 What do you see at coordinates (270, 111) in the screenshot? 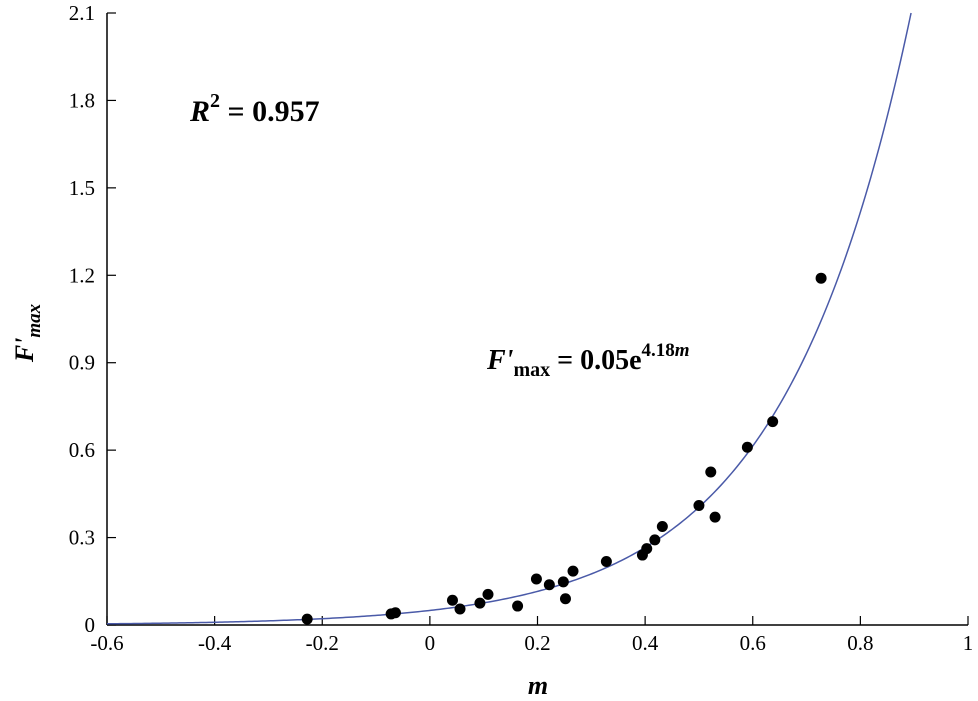
I see `r-squared-value: = 0.957` at bounding box center [270, 111].